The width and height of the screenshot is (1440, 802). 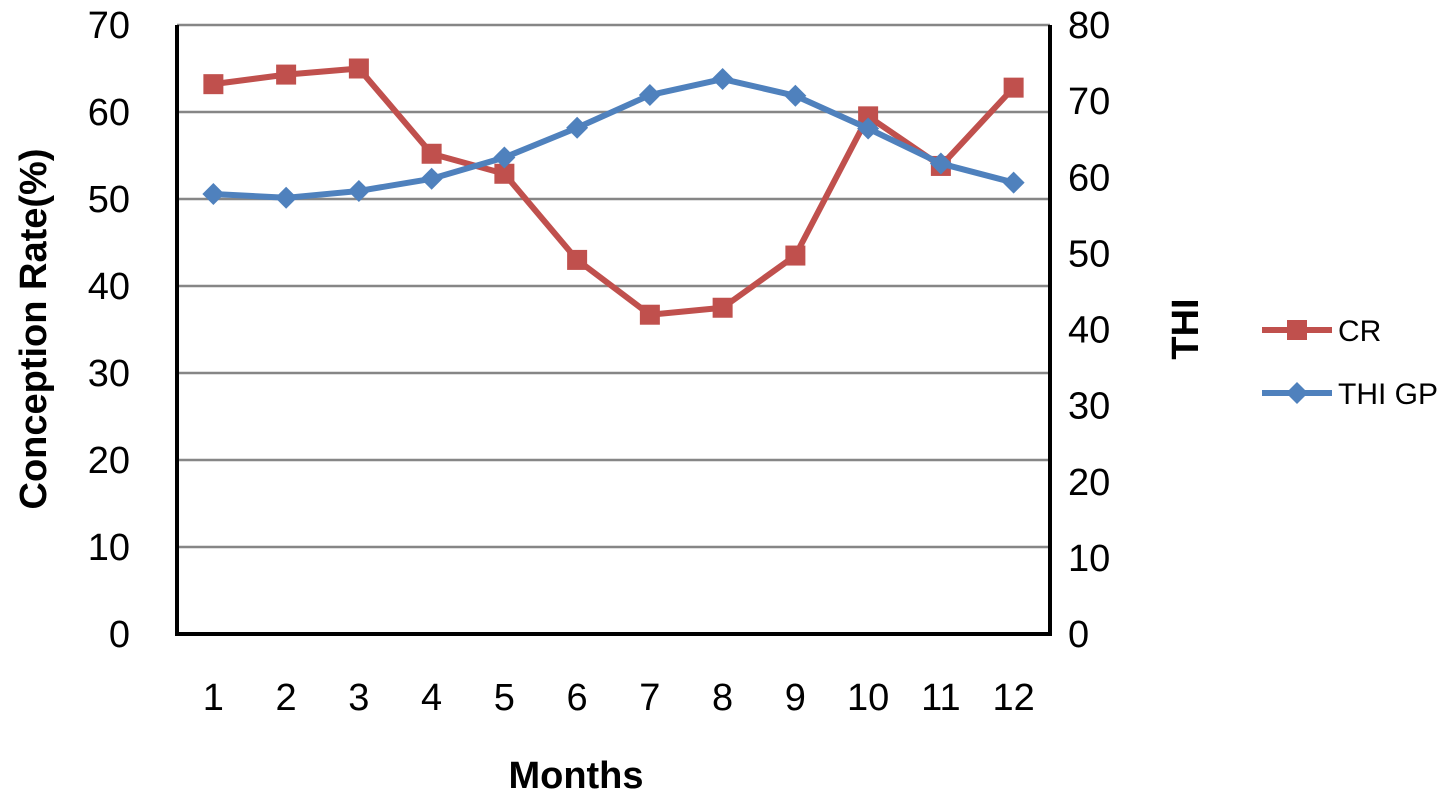 I want to click on x-tick-label: 3, so click(x=358, y=698).